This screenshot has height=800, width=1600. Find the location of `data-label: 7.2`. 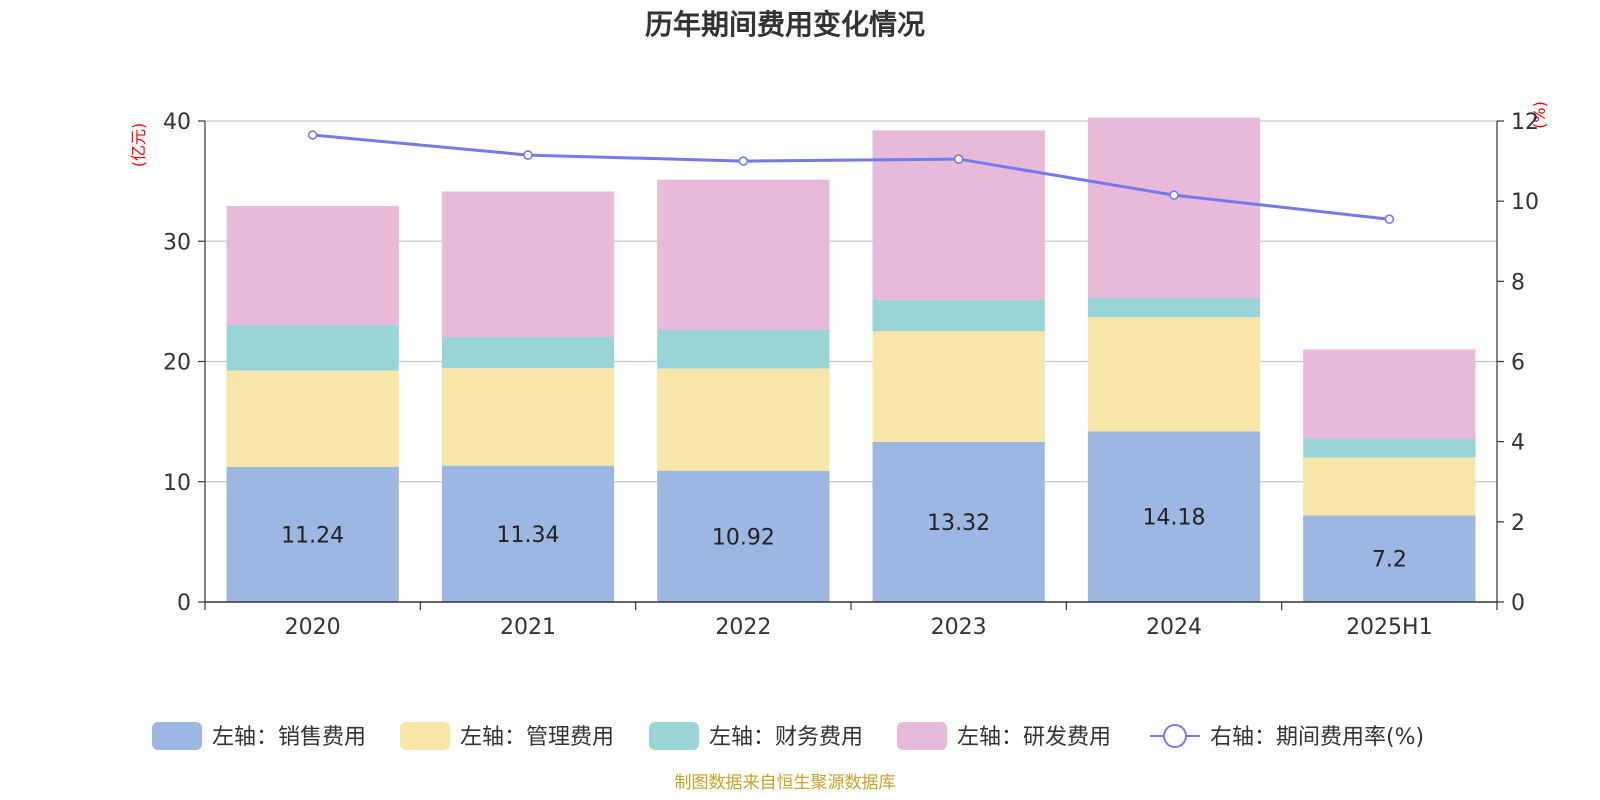

data-label: 7.2 is located at coordinates (1389, 560).